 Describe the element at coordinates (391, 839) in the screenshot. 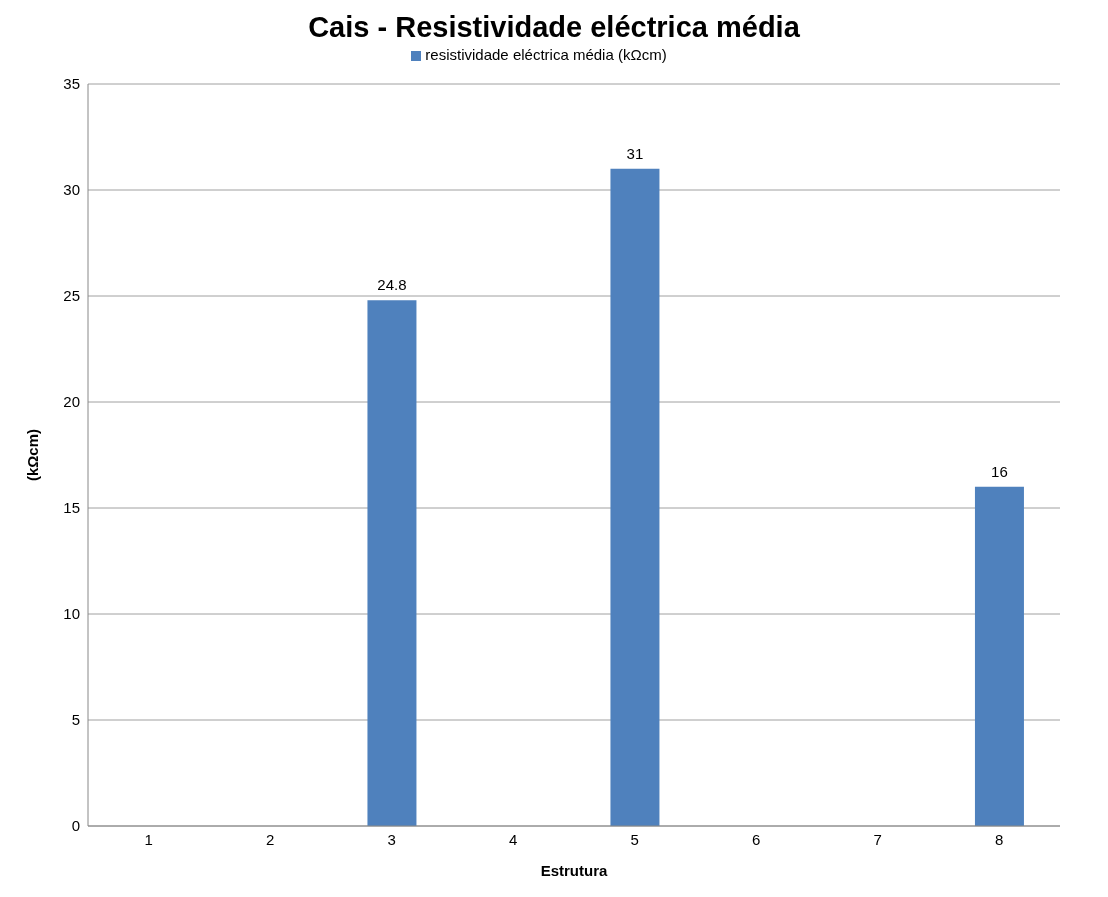

I see `x-tick-label: 3` at that location.